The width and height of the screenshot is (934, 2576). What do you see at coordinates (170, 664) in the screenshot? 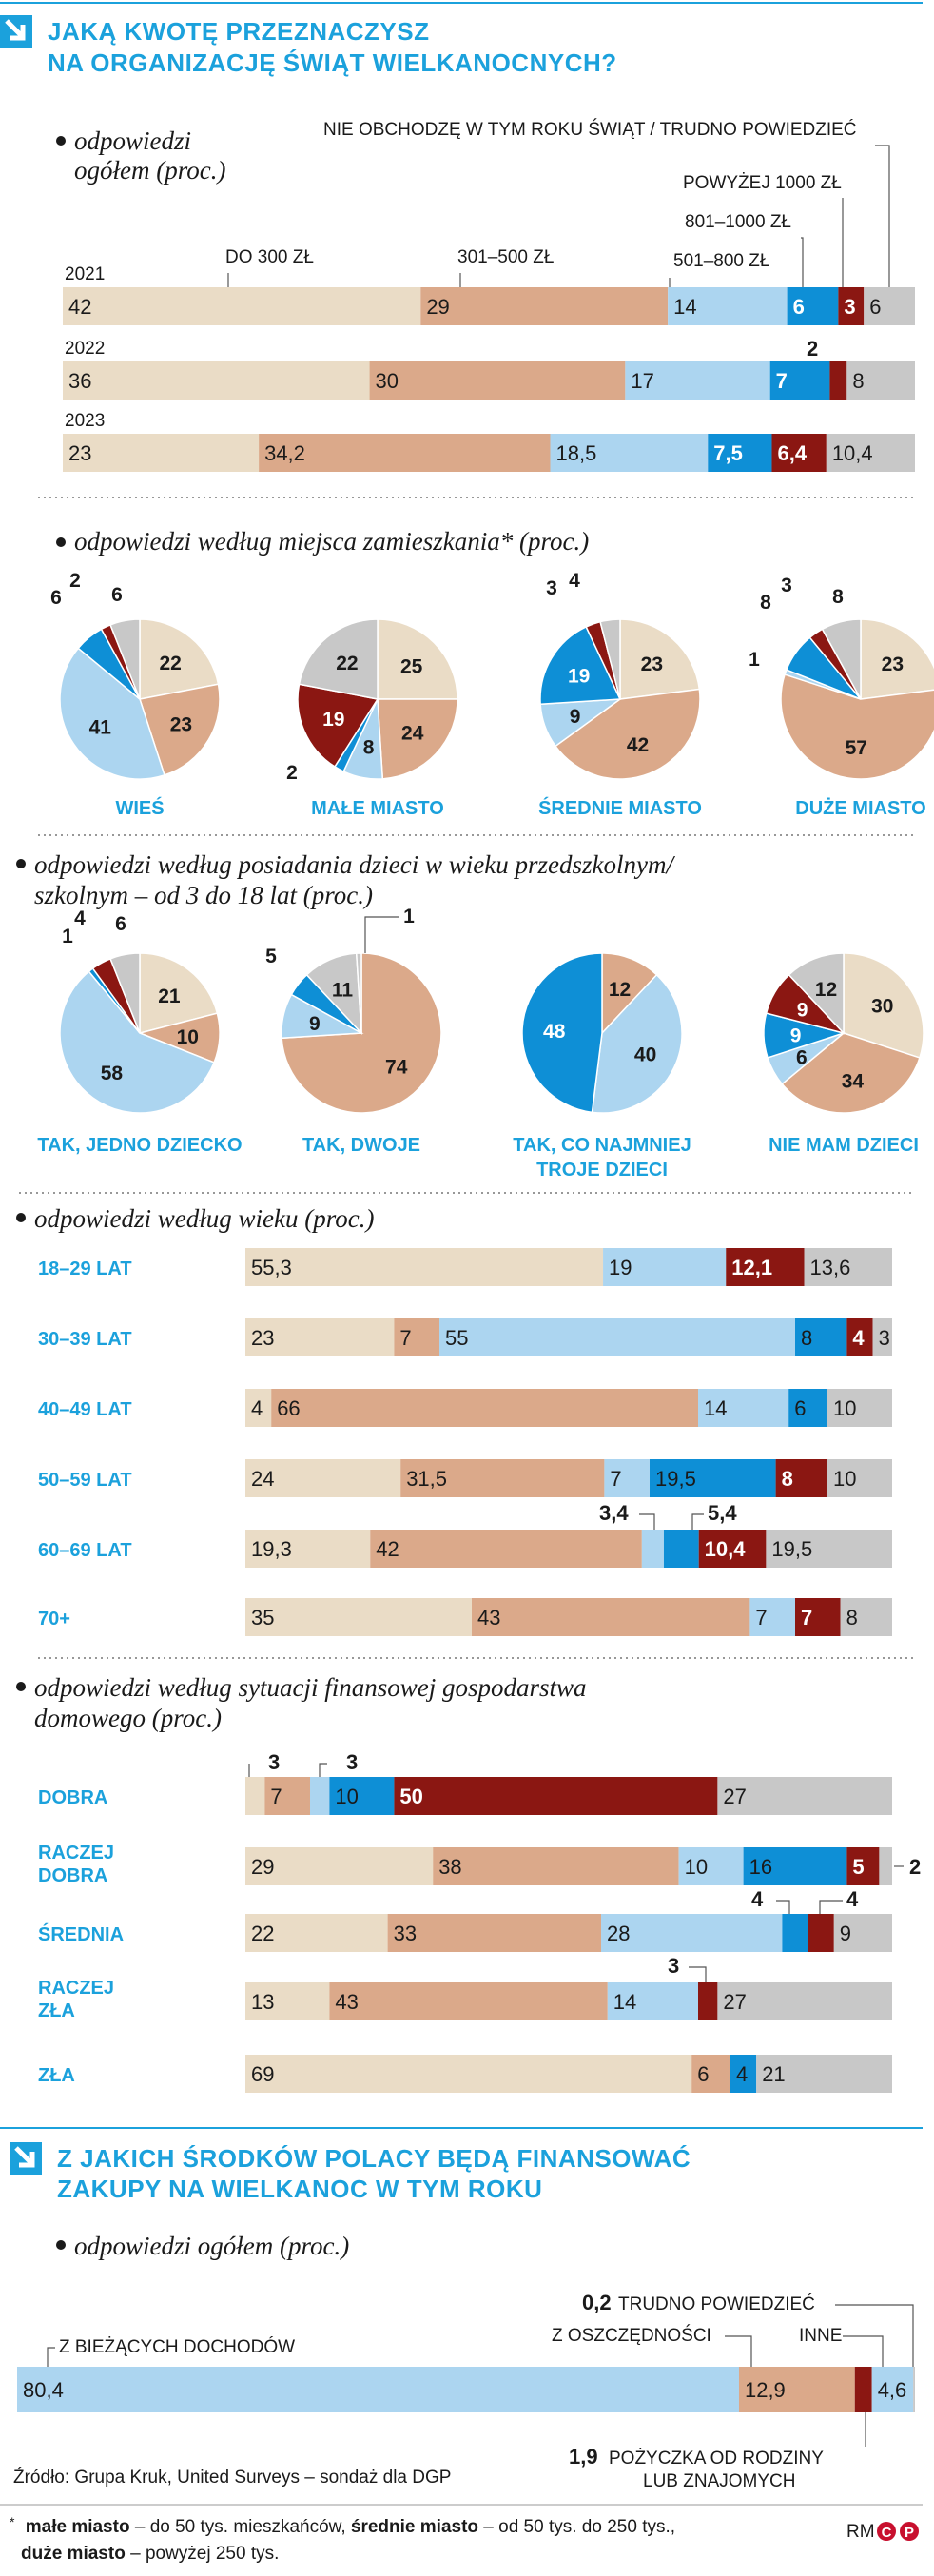
I see `pie-value-label: 22` at bounding box center [170, 664].